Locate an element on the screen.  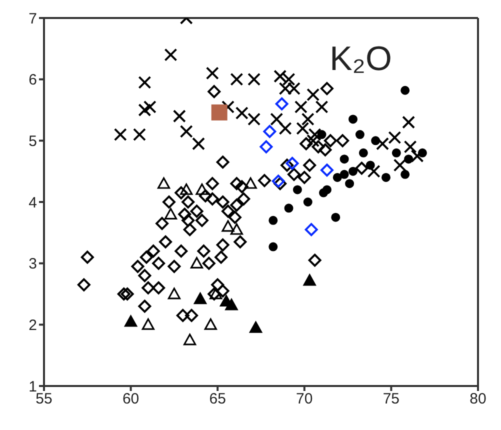
x-tick-label: 55 is located at coordinates (44, 399).